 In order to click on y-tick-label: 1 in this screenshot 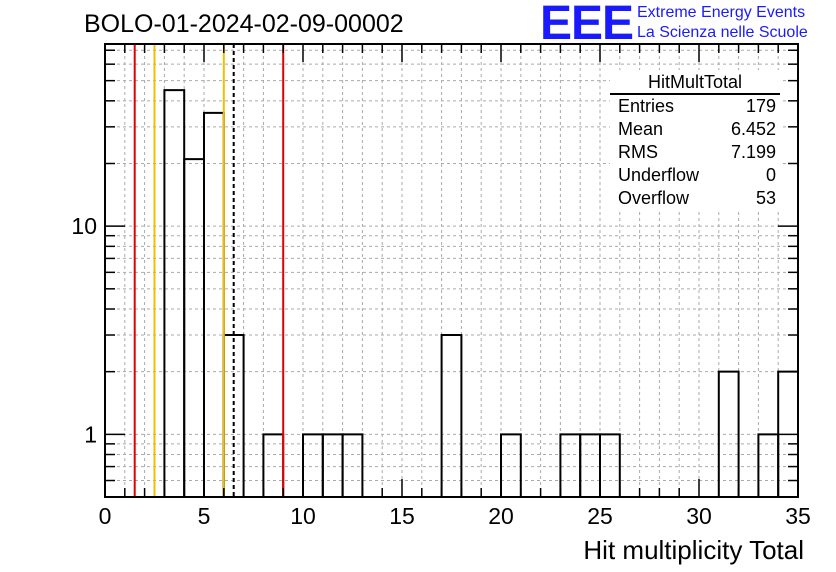, I will do `click(90, 434)`.